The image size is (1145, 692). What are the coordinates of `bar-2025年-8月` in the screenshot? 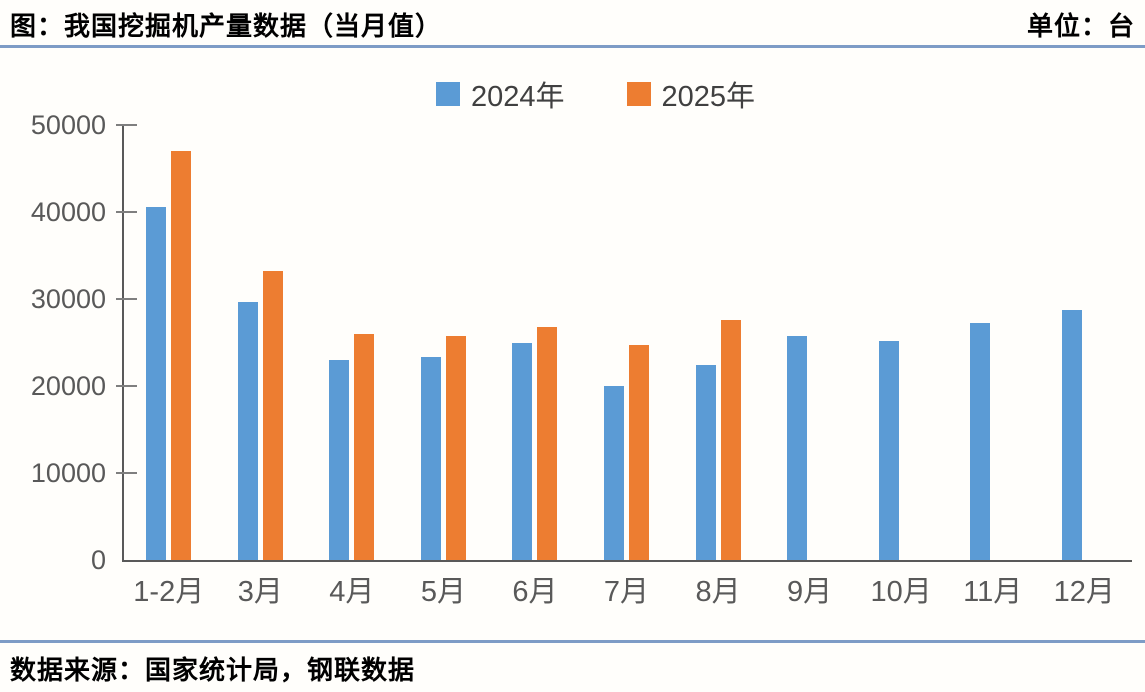 It's located at (730, 439).